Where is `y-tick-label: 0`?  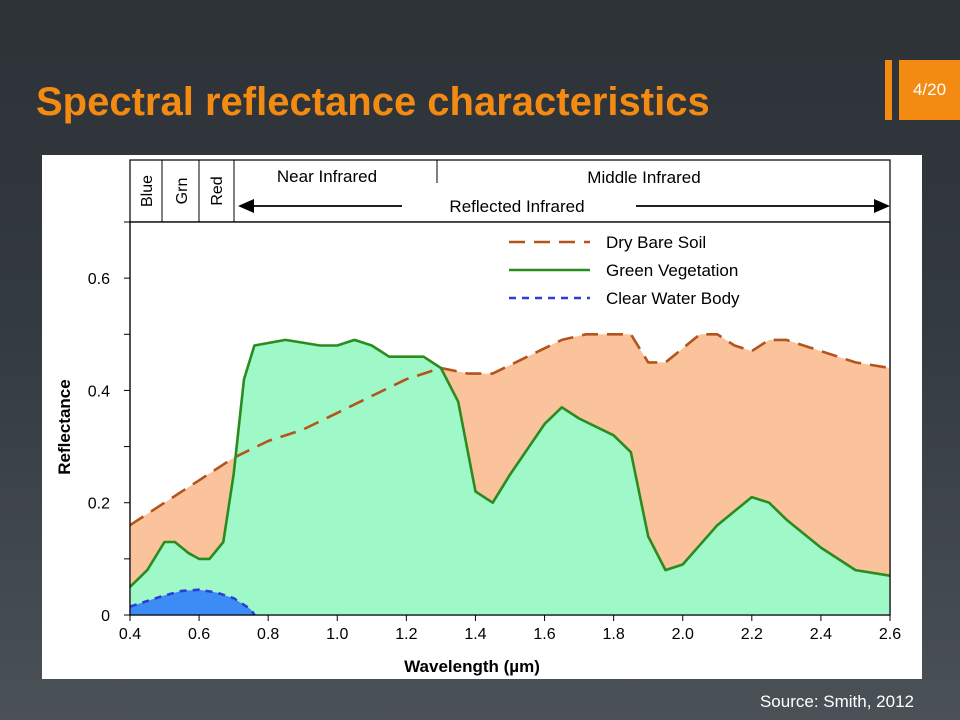
y-tick-label: 0 is located at coordinates (105, 616).